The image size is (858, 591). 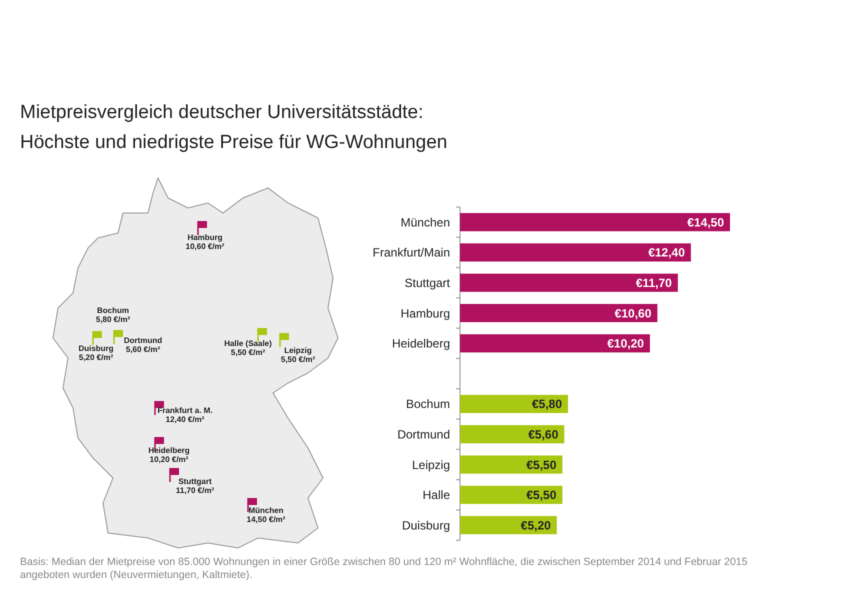 I want to click on text: Duisburg 5,20 €/m², so click(x=96, y=353).